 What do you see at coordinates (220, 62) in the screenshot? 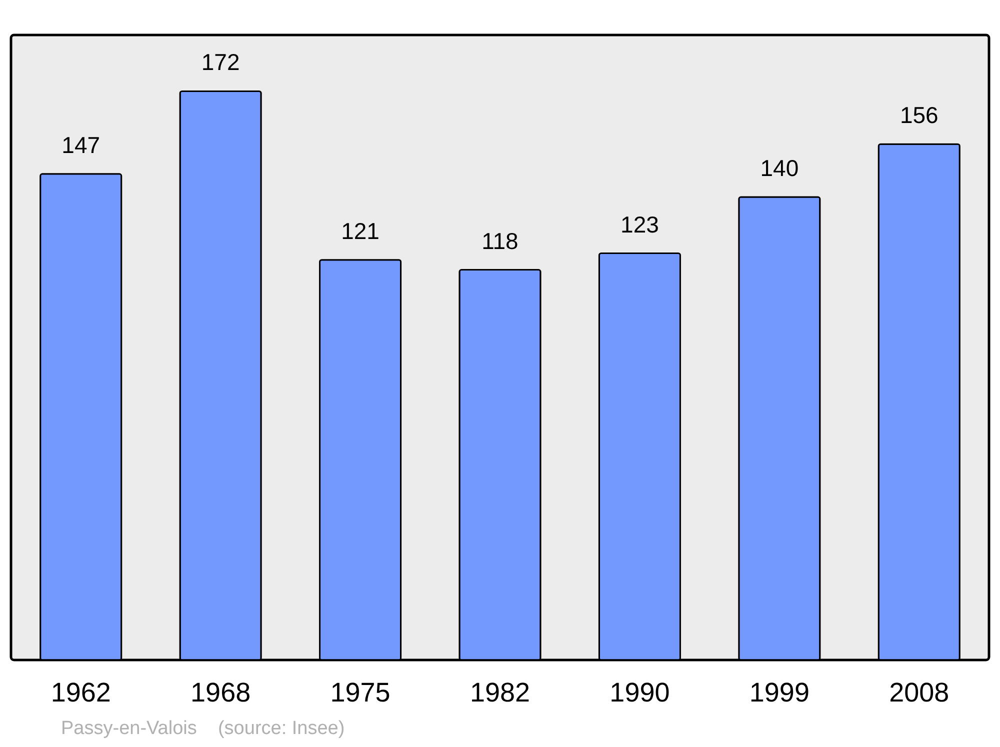
I see `data-label: 172` at bounding box center [220, 62].